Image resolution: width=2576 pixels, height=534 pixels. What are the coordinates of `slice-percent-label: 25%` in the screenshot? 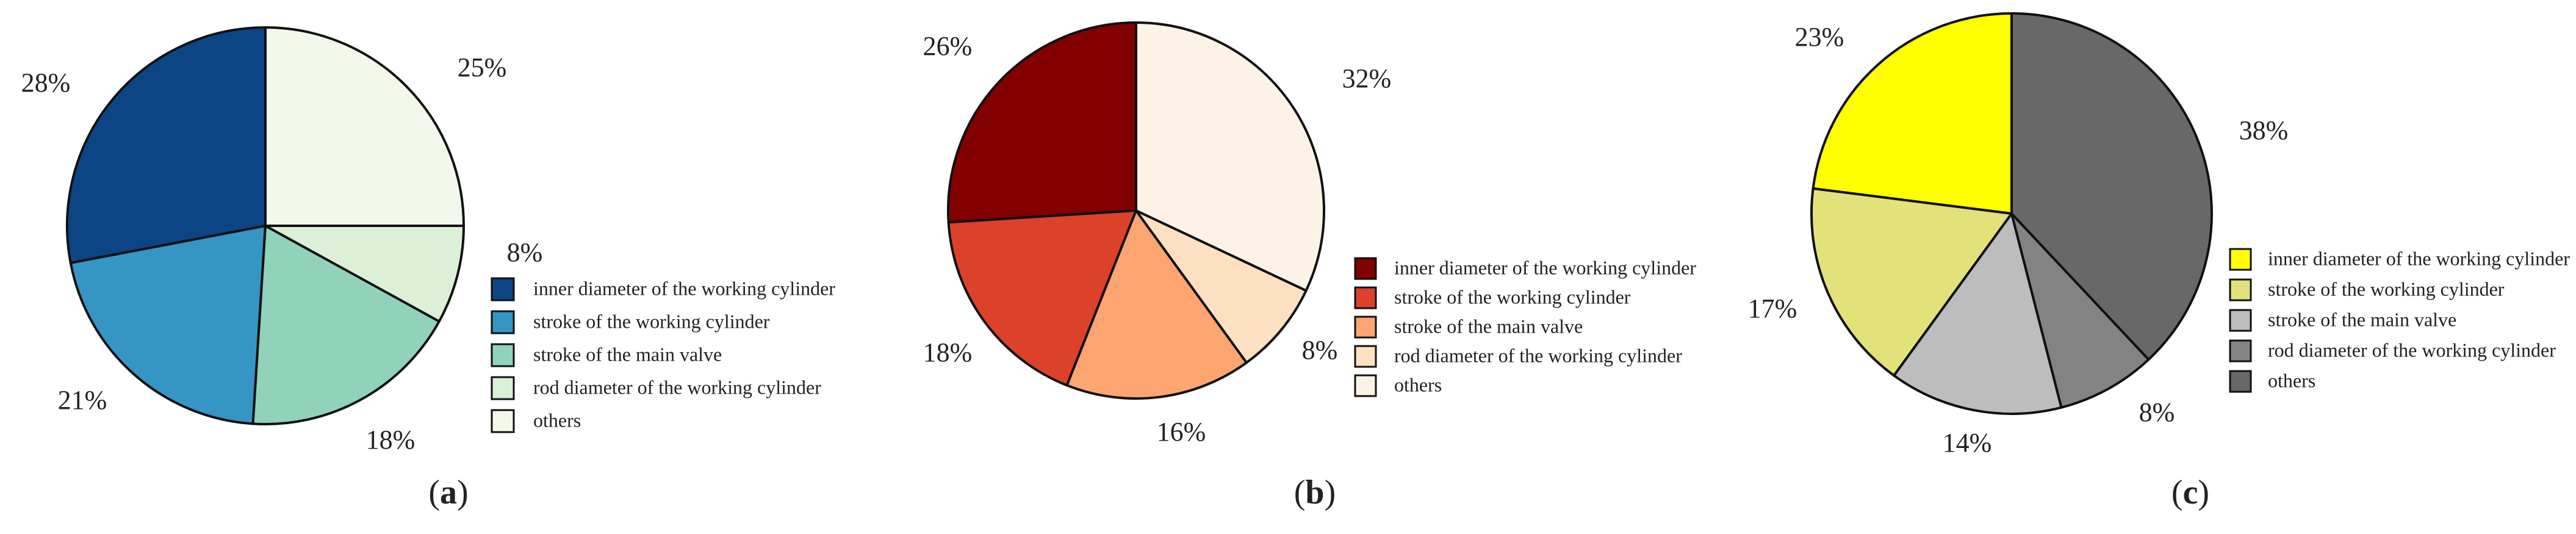 It's located at (482, 67).